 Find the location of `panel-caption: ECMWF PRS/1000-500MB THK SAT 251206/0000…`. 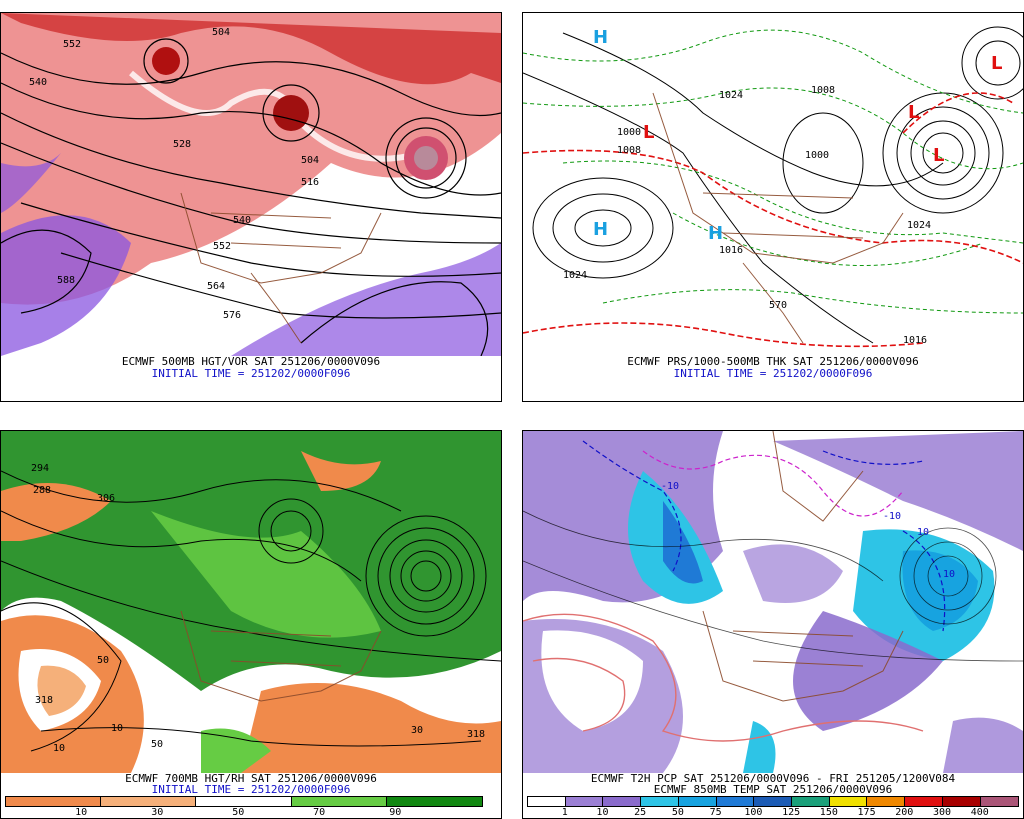

panel-caption: ECMWF PRS/1000-500MB THK SAT 251206/0000… is located at coordinates (773, 361).